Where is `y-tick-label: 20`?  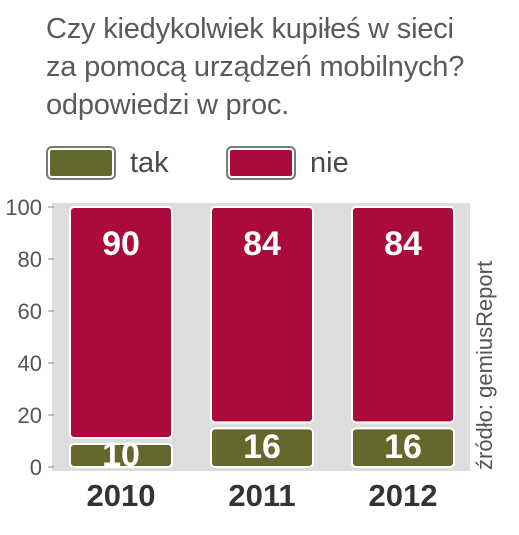
y-tick-label: 20 is located at coordinates (30, 415).